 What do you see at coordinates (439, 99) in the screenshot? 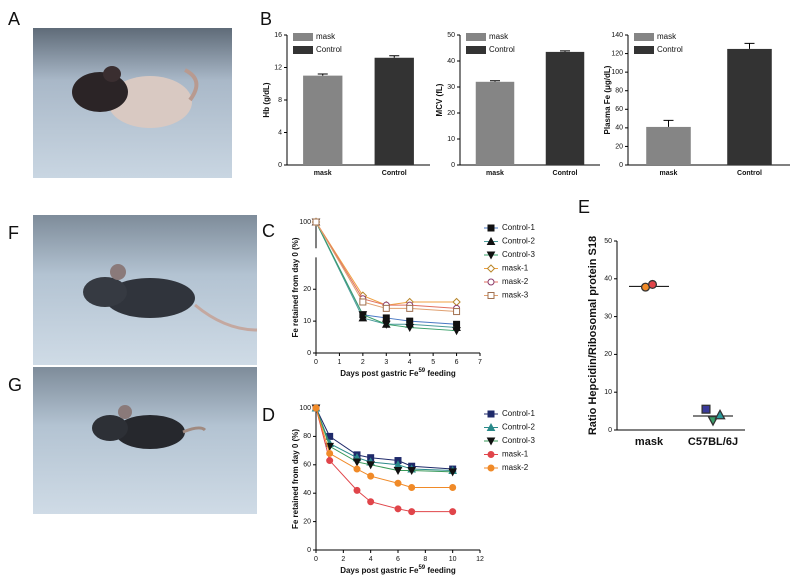
I see `y-axis-label: MCV (fL)` at bounding box center [439, 99].